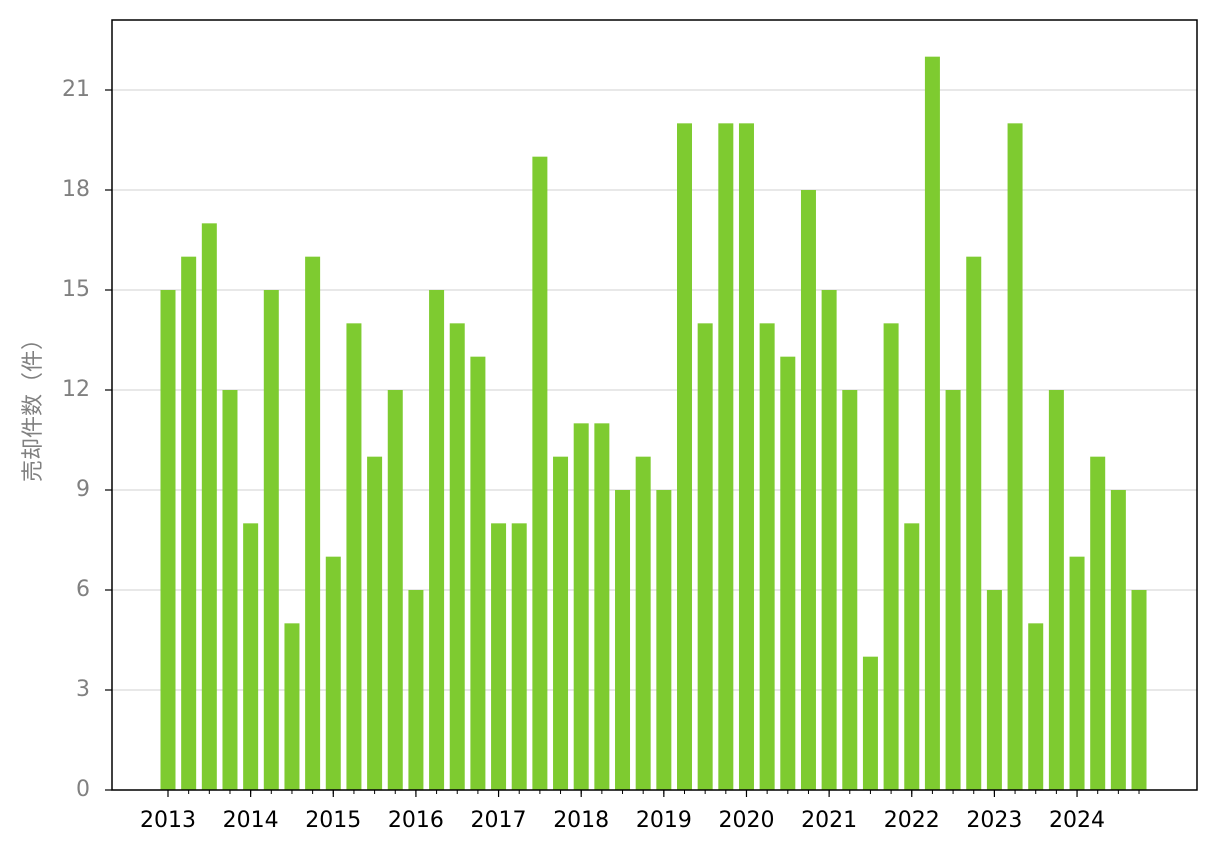 Image resolution: width=1216 pixels, height=859 pixels. I want to click on x-tick-label: 2021, so click(829, 820).